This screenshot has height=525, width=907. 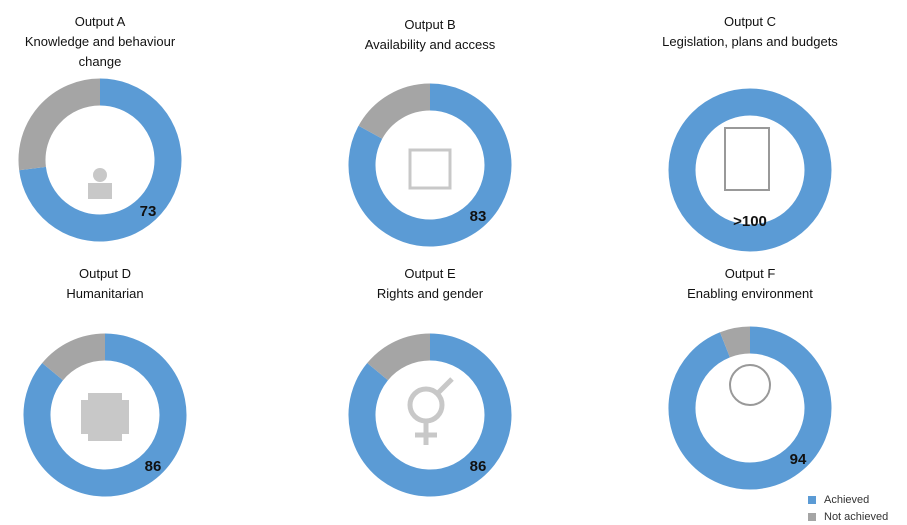 I want to click on chart-title-block: Output C Legislation, plans and budgets, so click(x=750, y=32).